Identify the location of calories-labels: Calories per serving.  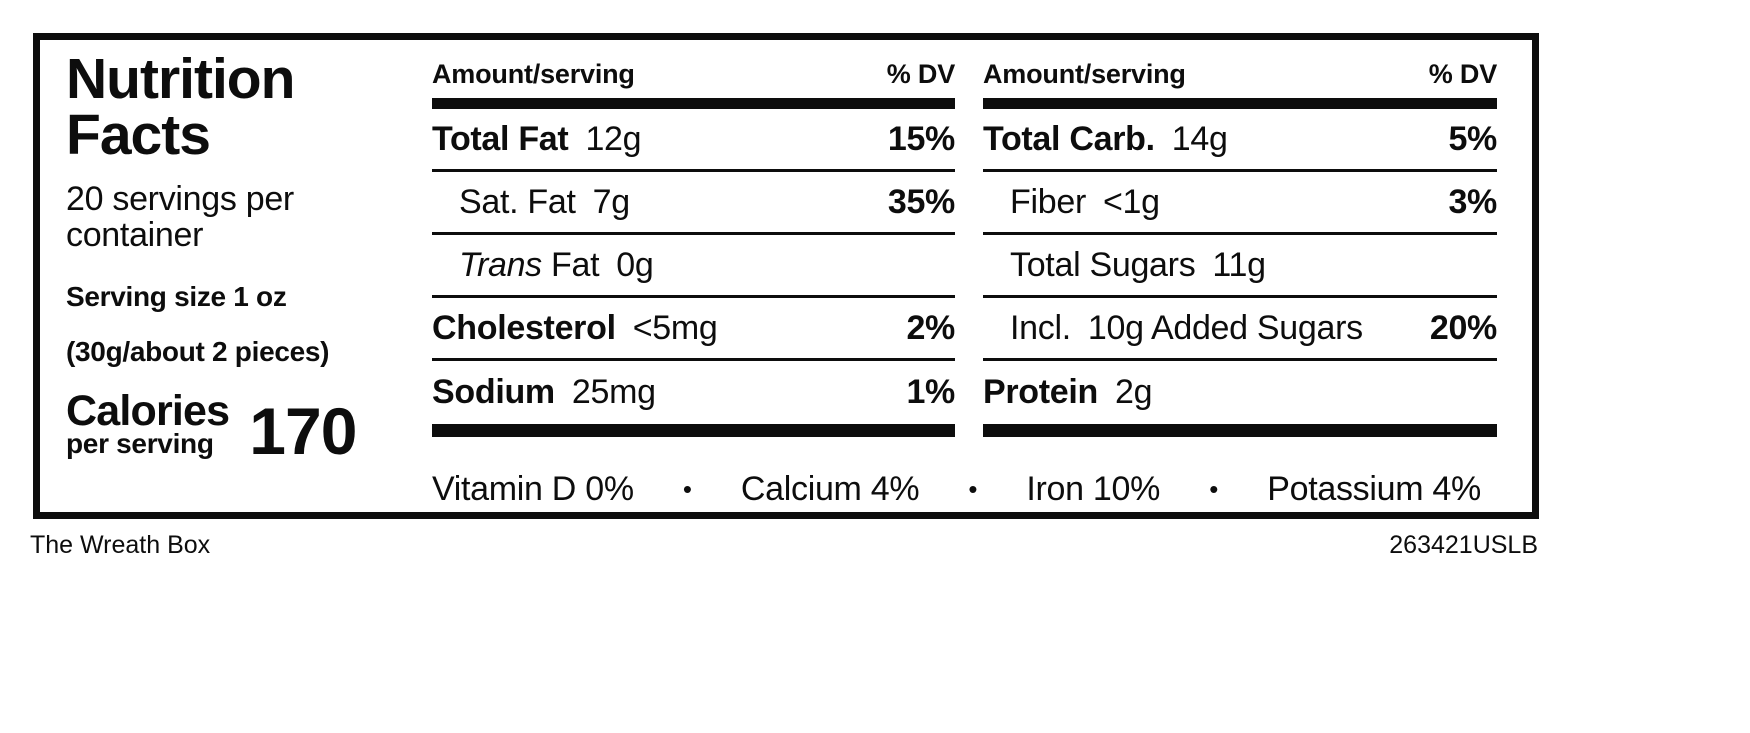
(148, 423).